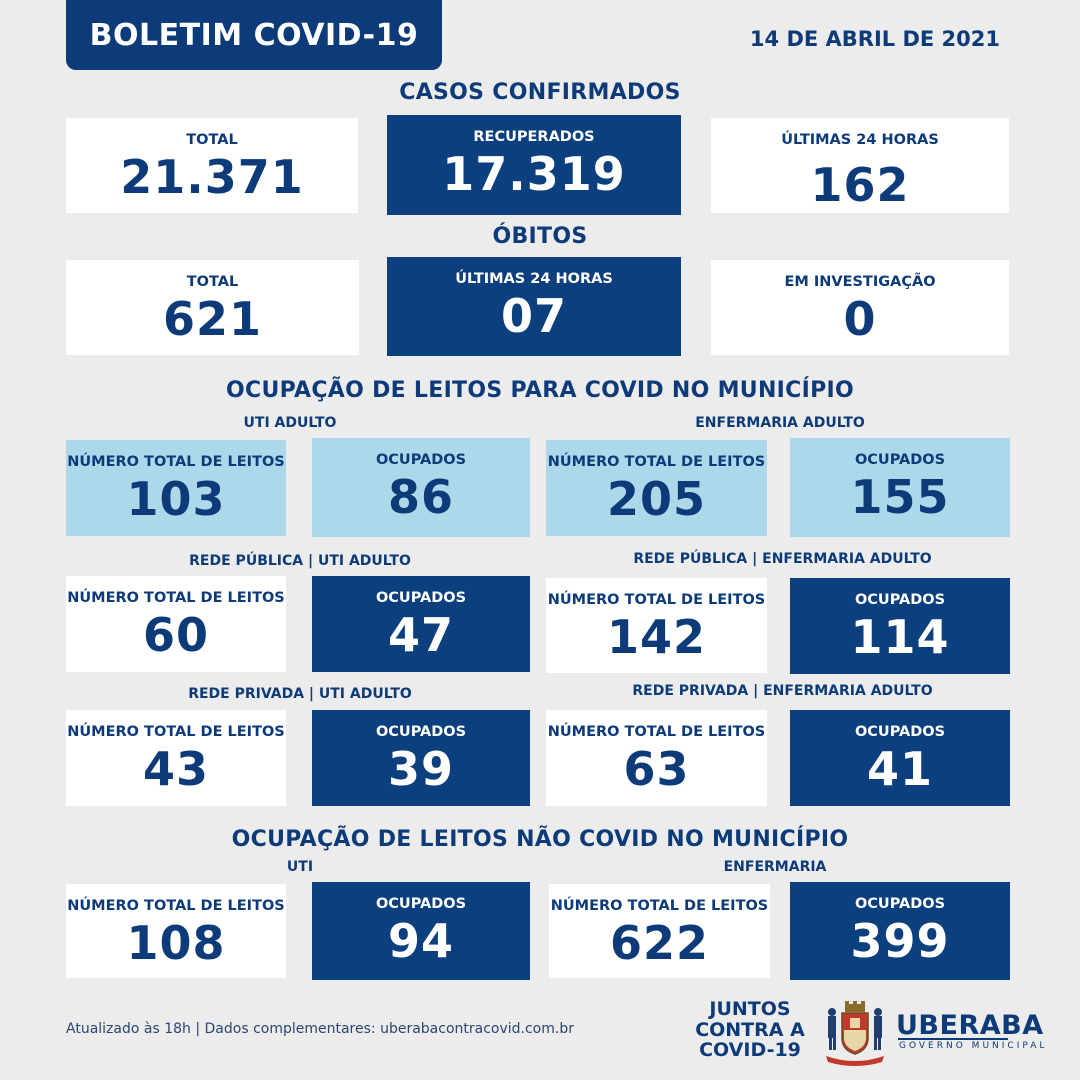 This screenshot has width=1080, height=1080. I want to click on non-covid-uti-occupied-label: OCUPADOS, so click(421, 904).